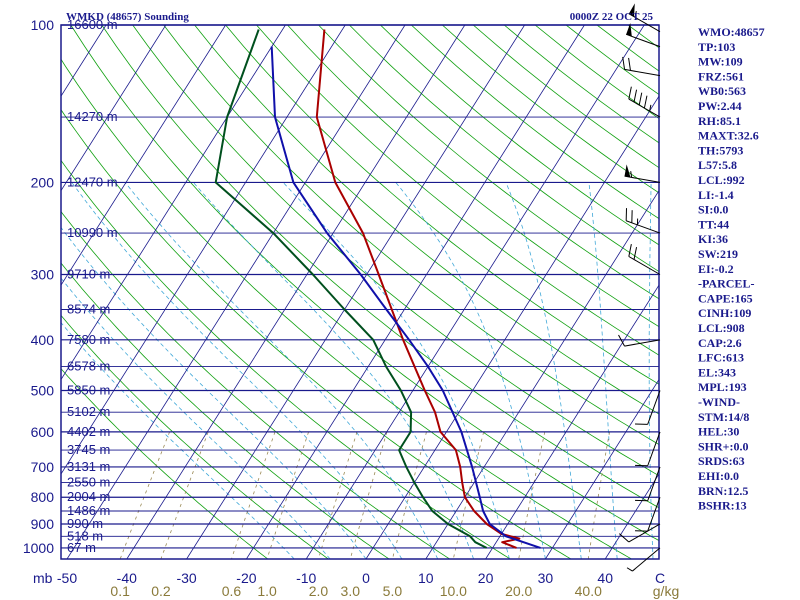  What do you see at coordinates (88, 339) in the screenshot?
I see `height-label: 7580 m` at bounding box center [88, 339].